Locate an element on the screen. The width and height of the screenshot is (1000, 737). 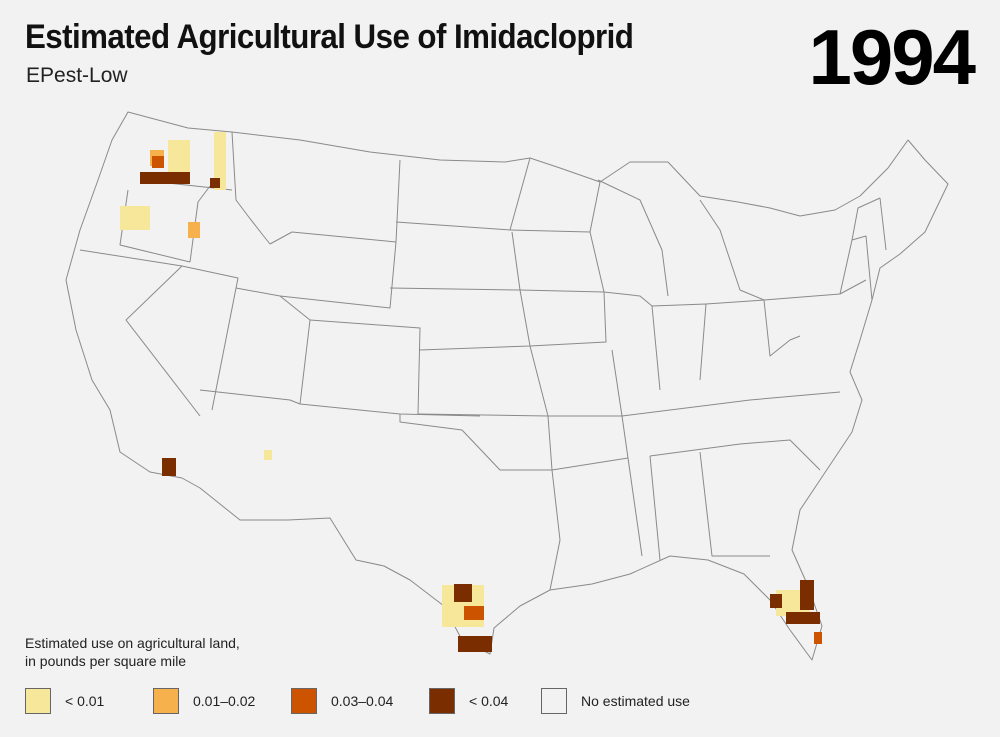
legend-item: 0.03–0.04 is located at coordinates (342, 701).